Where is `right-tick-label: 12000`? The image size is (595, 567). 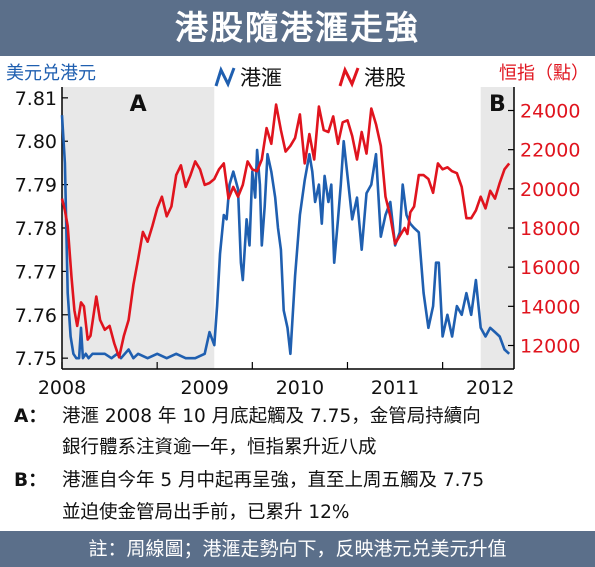 right-tick-label: 12000 is located at coordinates (550, 347).